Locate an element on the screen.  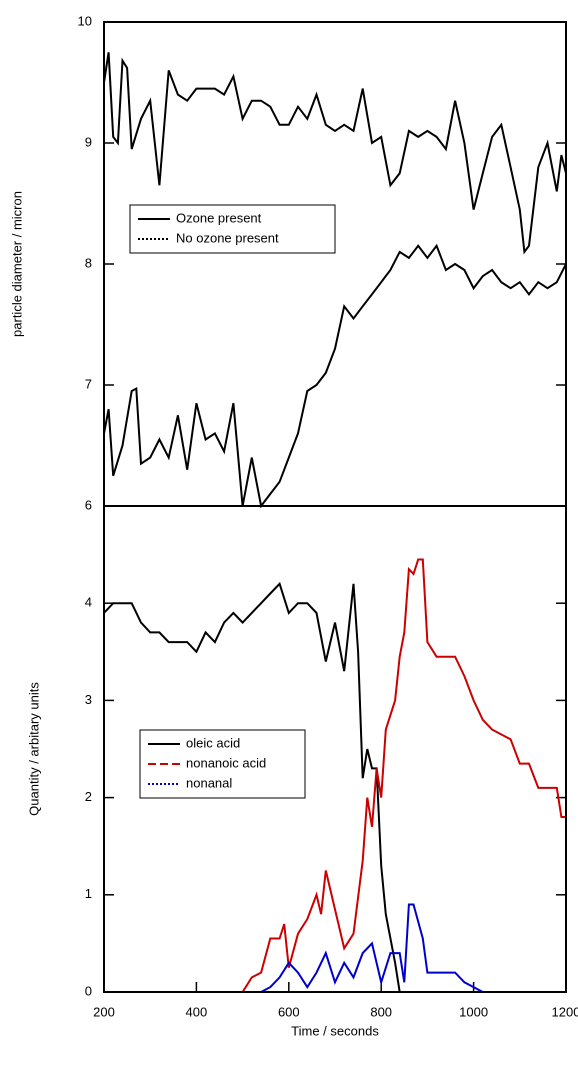
y-axis-label: particle diameter / micron is located at coordinates (16, 264).